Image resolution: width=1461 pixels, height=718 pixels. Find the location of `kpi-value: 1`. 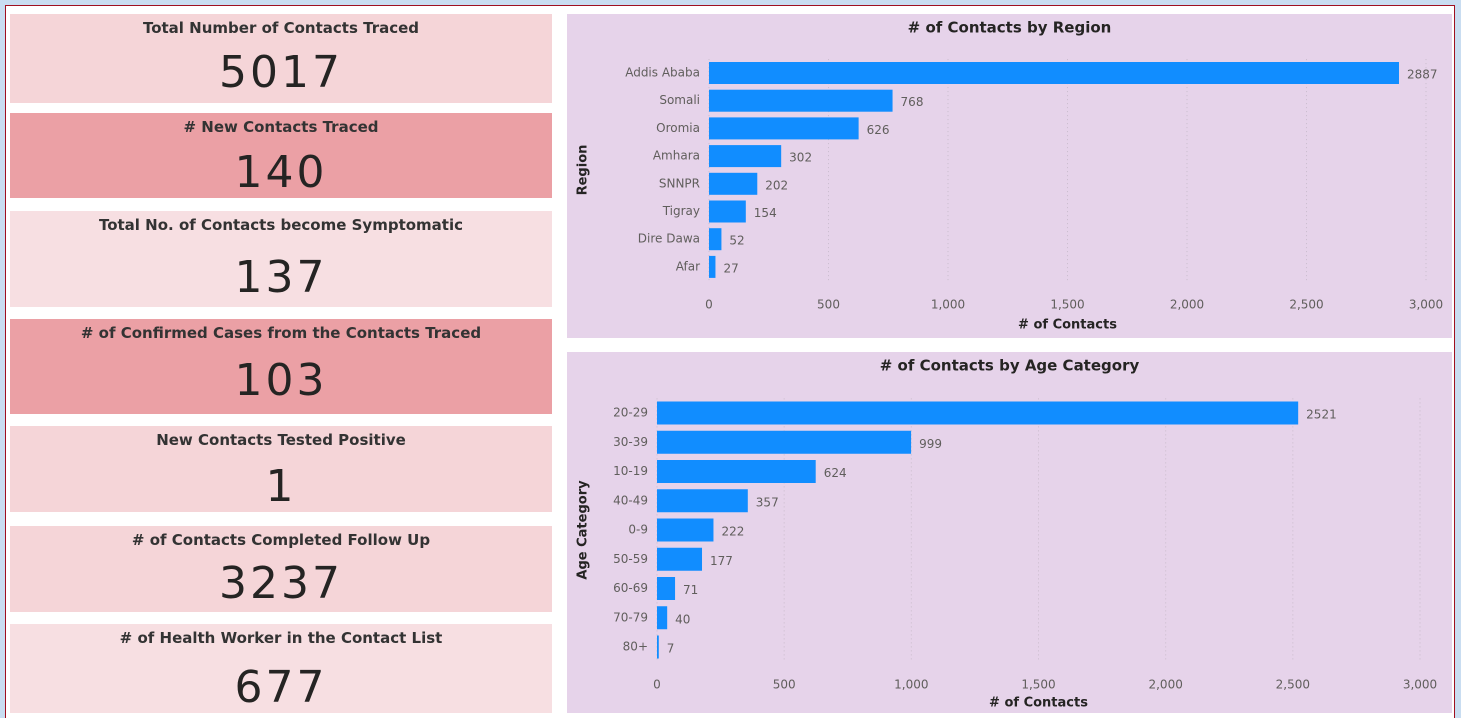

kpi-value: 1 is located at coordinates (281, 486).